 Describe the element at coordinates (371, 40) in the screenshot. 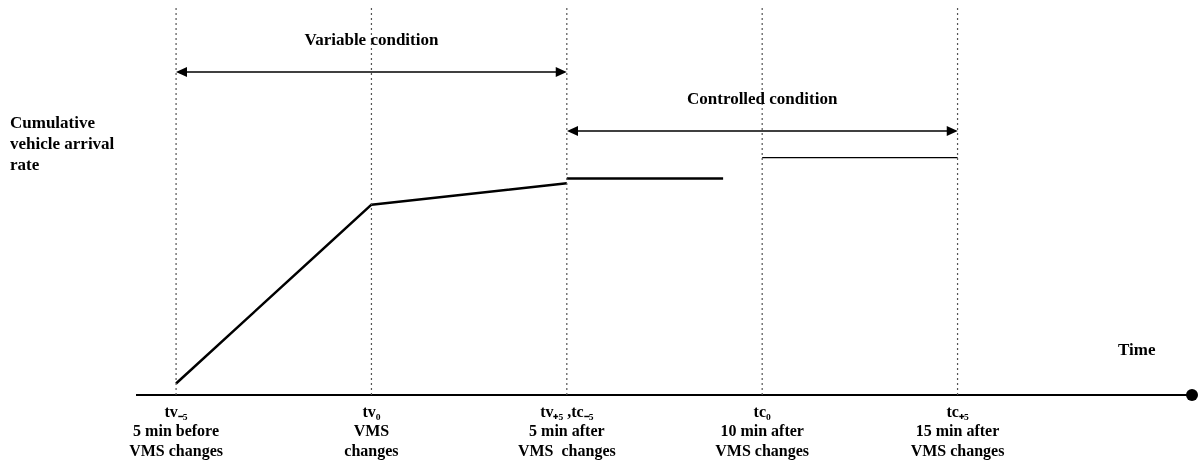

I see `text: Variable condition` at that location.